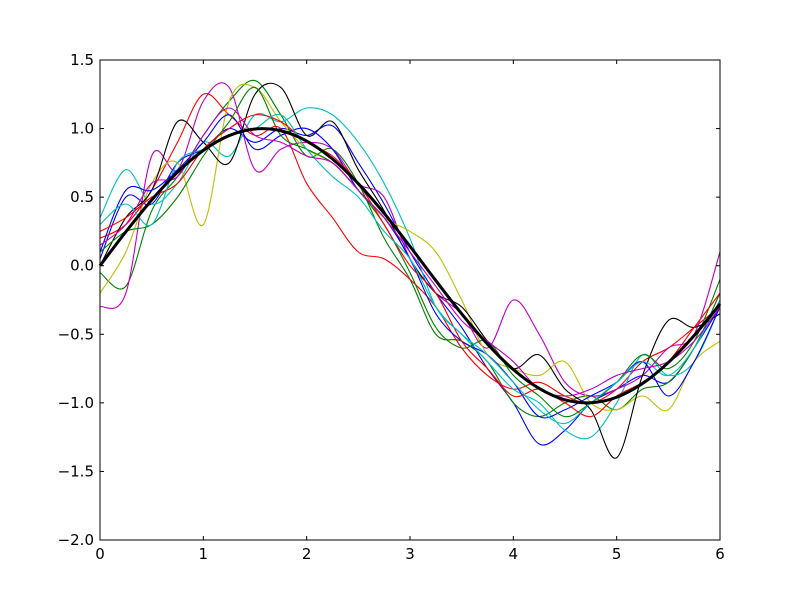  I want to click on y-tick-label: −2.0, so click(76, 540).